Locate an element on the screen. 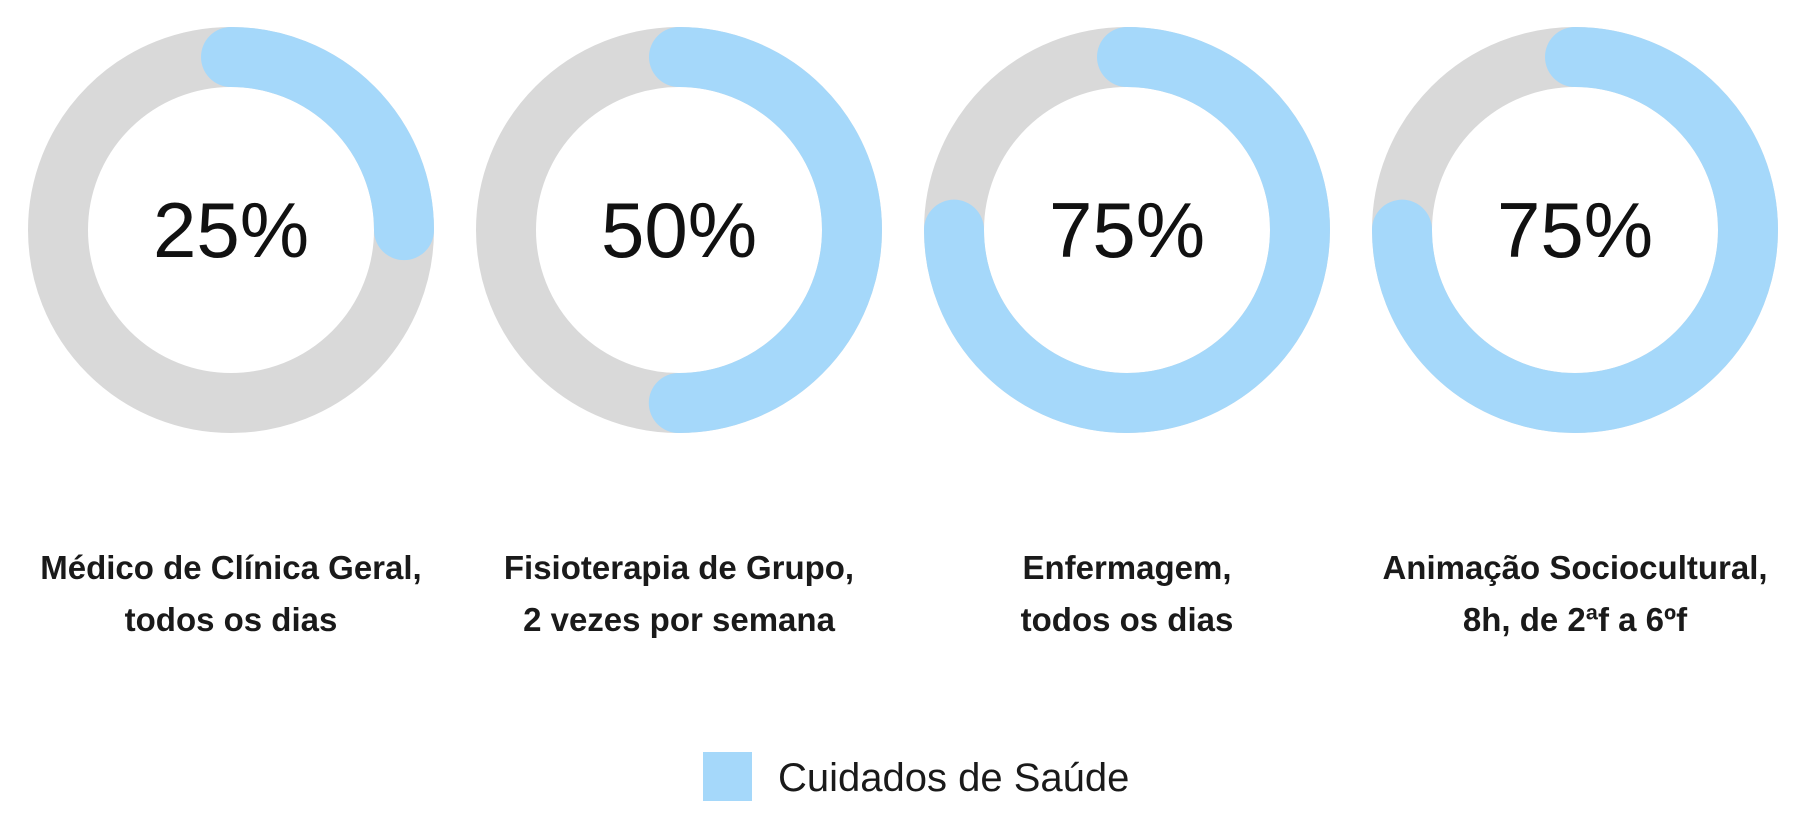  donut-enfermagem: 75% is located at coordinates (1127, 230).